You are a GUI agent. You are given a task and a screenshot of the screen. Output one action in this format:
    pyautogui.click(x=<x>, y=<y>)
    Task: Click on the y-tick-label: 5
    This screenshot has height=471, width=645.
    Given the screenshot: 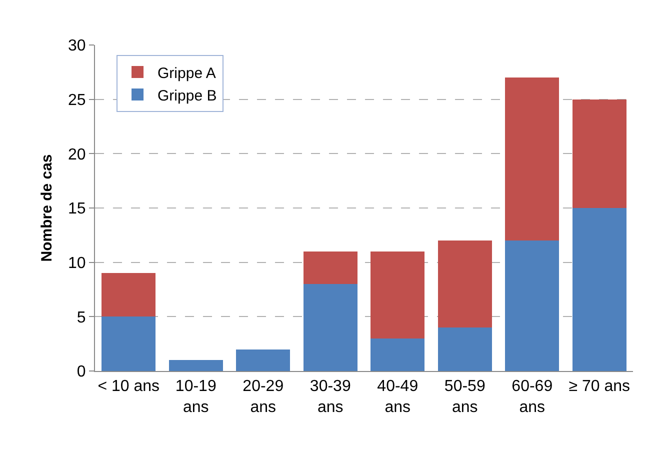 What is the action you would take?
    pyautogui.click(x=81, y=317)
    